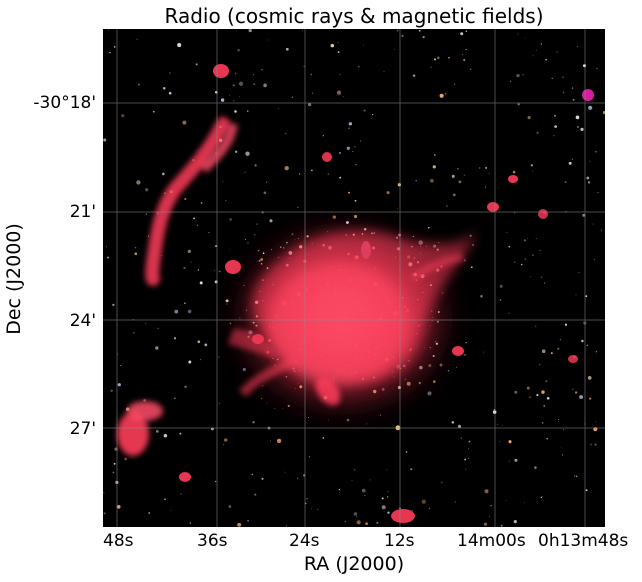 The height and width of the screenshot is (582, 642). I want to click on x-tick-label: 24s, so click(304, 541).